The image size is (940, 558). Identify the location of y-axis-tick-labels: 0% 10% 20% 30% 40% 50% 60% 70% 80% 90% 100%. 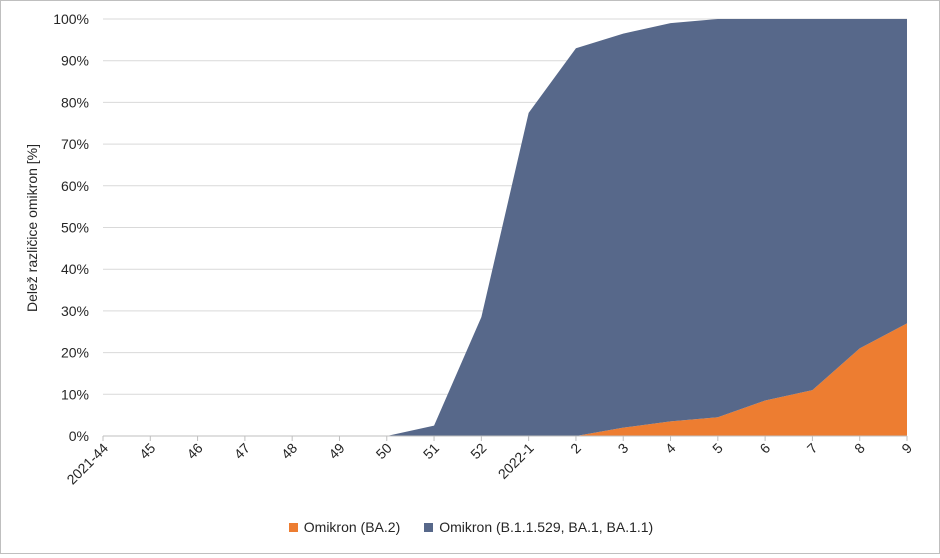
(71, 227).